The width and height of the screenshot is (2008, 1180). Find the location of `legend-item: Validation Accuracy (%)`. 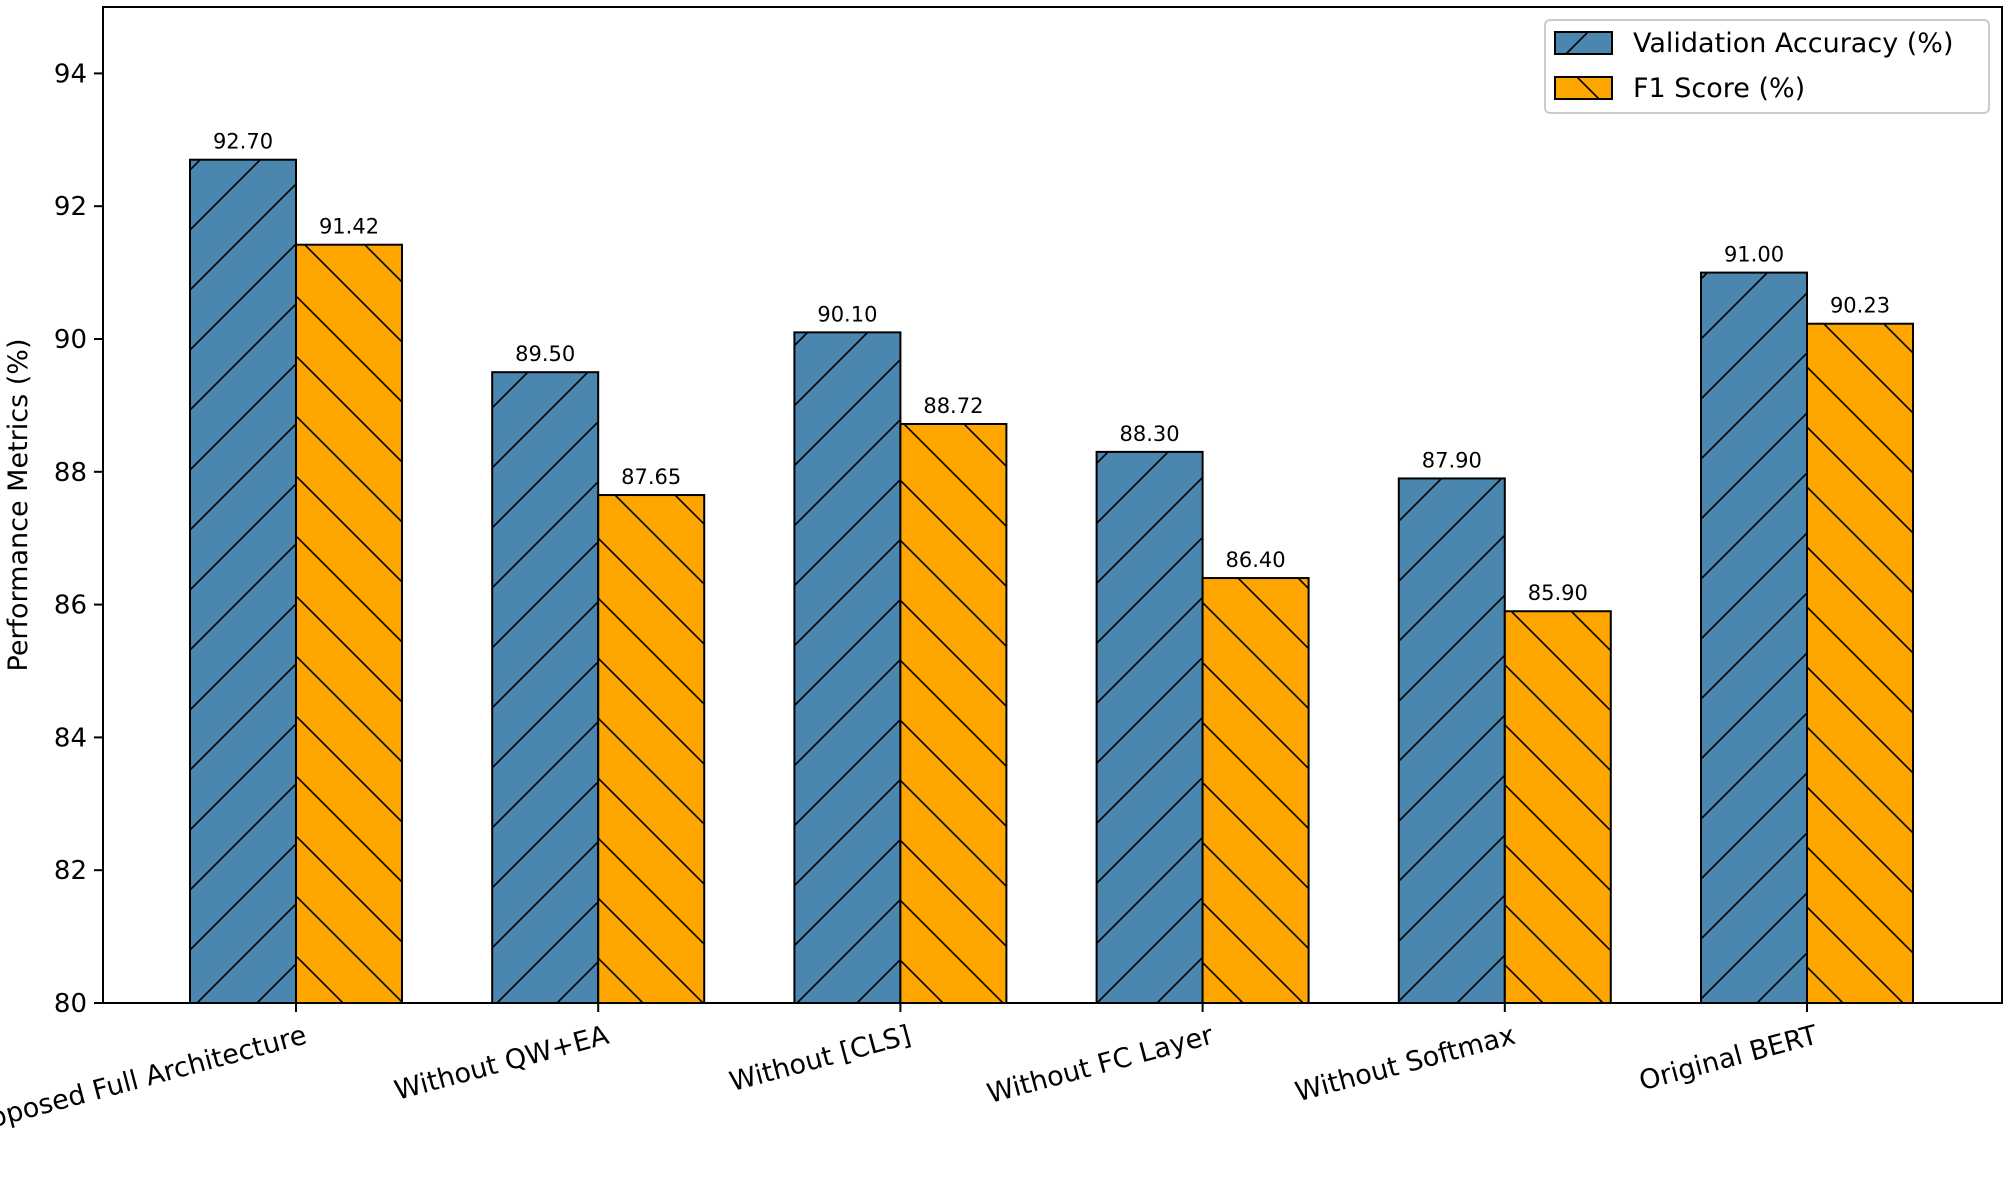

legend-item: Validation Accuracy (%) is located at coordinates (1753, 43).